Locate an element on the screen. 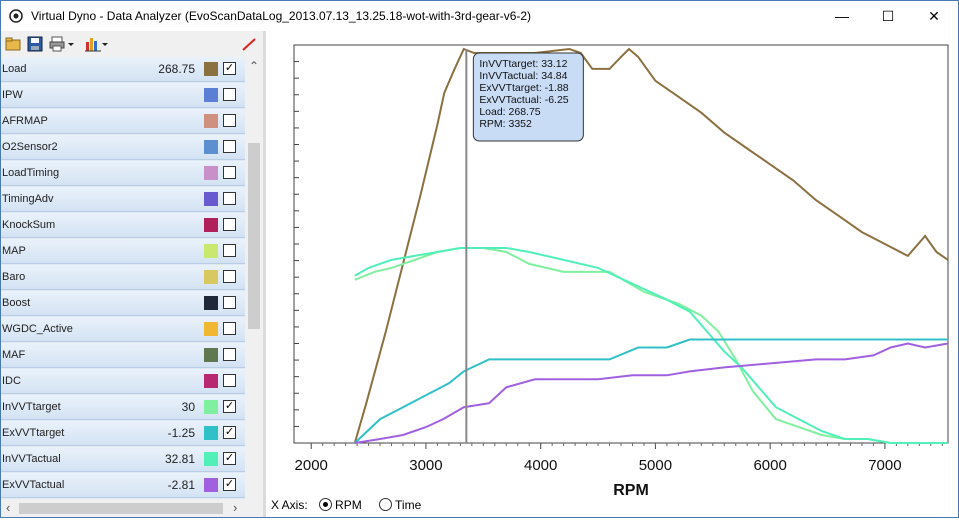  channel-row: LoadTiming is located at coordinates (123, 173).